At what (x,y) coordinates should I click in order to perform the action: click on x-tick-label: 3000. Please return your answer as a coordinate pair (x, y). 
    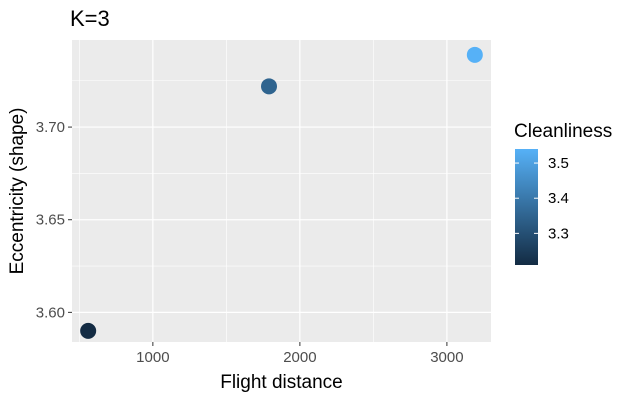
    Looking at the image, I should click on (446, 357).